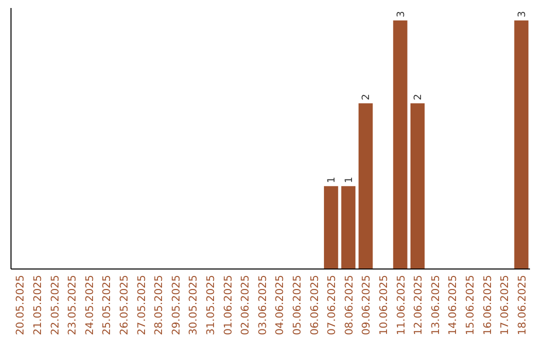  I want to click on x-tick-label: 09.06.2025, so click(366, 305).